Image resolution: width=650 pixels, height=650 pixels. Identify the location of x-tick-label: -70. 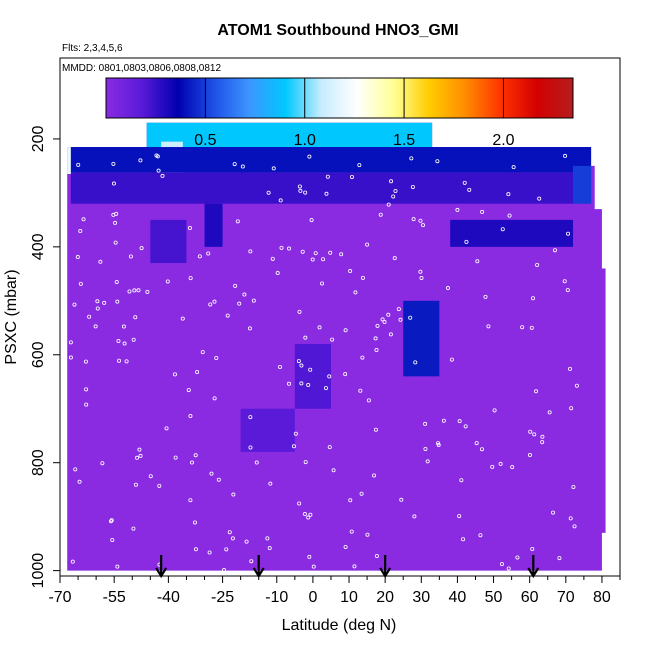
(59, 597).